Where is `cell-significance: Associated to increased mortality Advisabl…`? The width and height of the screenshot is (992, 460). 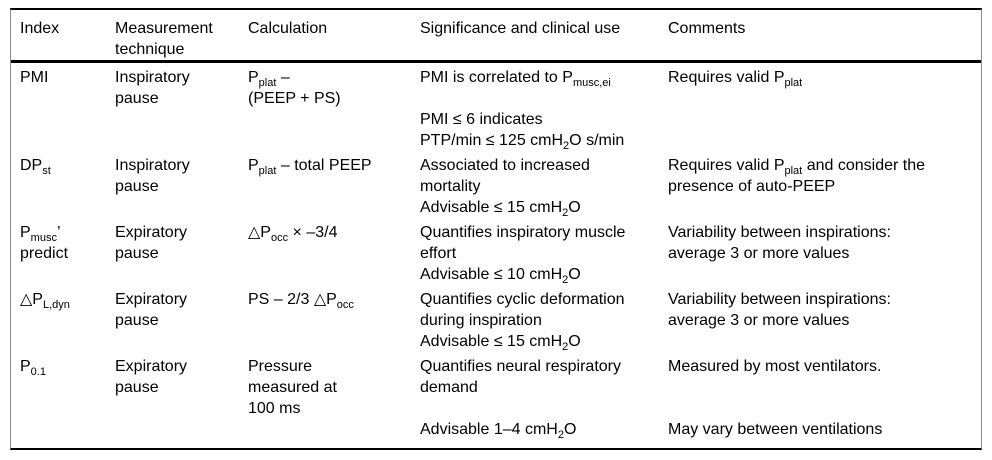 cell-significance: Associated to increased mortality Advisabl… is located at coordinates (505, 188).